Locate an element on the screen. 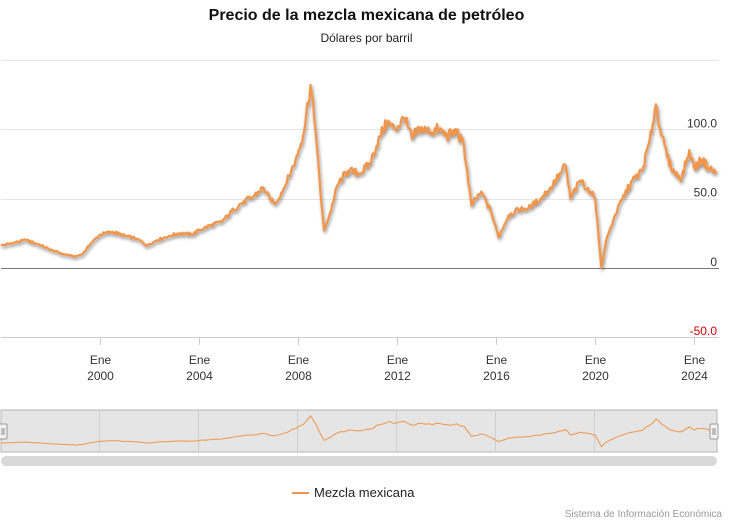 Image resolution: width=733 pixels, height=524 pixels. y-tick-label: 50.0 is located at coordinates (706, 193).